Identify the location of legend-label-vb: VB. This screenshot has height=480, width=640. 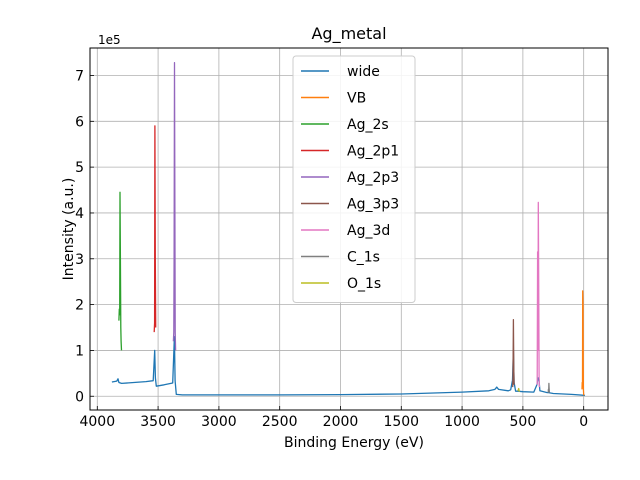
(356, 99).